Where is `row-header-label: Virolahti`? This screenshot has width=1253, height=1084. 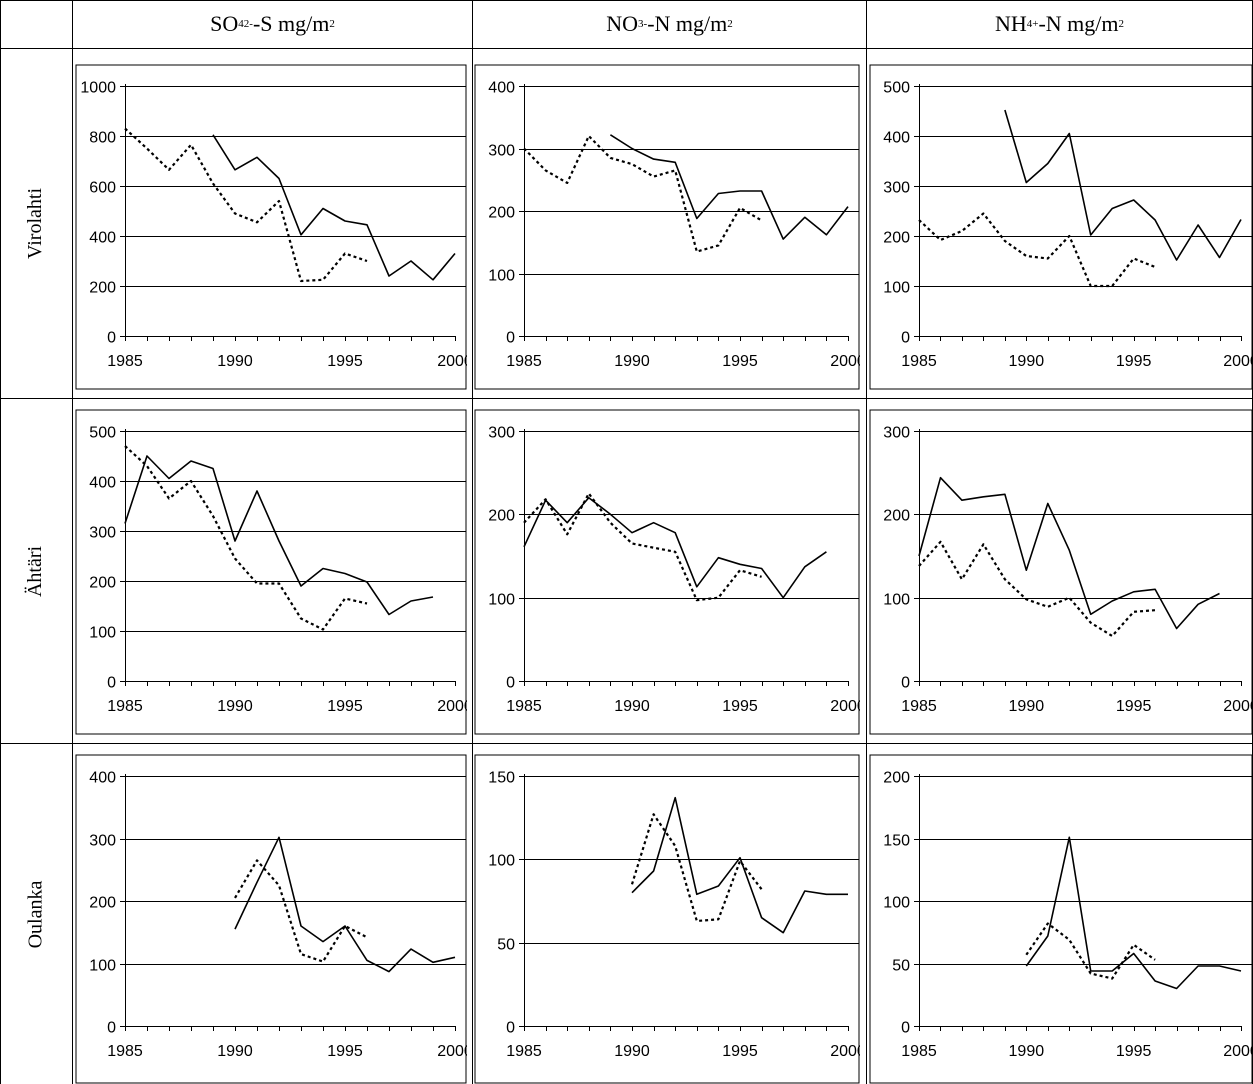
row-header-label: Virolahti is located at coordinates (35, 223).